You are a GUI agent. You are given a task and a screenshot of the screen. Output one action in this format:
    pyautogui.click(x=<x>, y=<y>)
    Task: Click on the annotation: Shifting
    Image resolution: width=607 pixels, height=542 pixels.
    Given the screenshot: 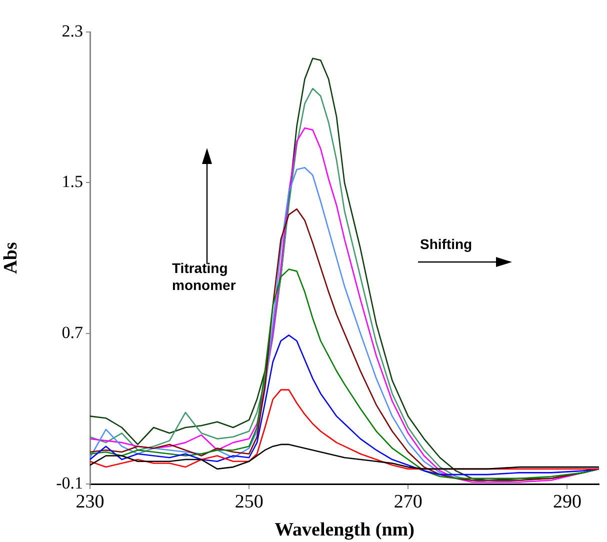 What is the action you would take?
    pyautogui.click(x=446, y=244)
    